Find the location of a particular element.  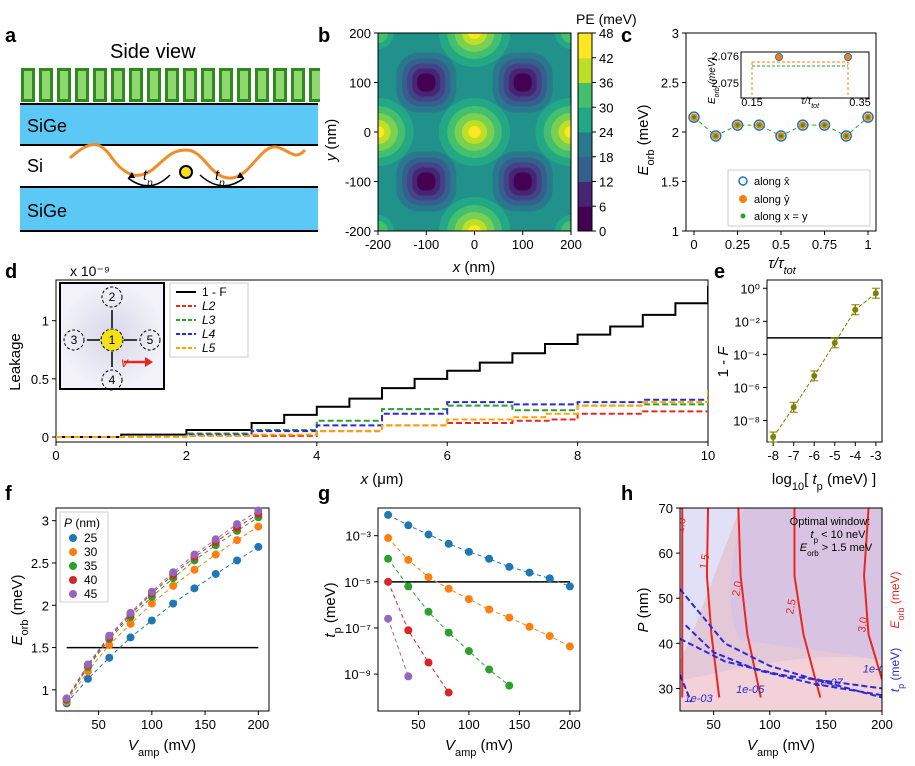

e-xtick-label: -6 is located at coordinates (814, 455).